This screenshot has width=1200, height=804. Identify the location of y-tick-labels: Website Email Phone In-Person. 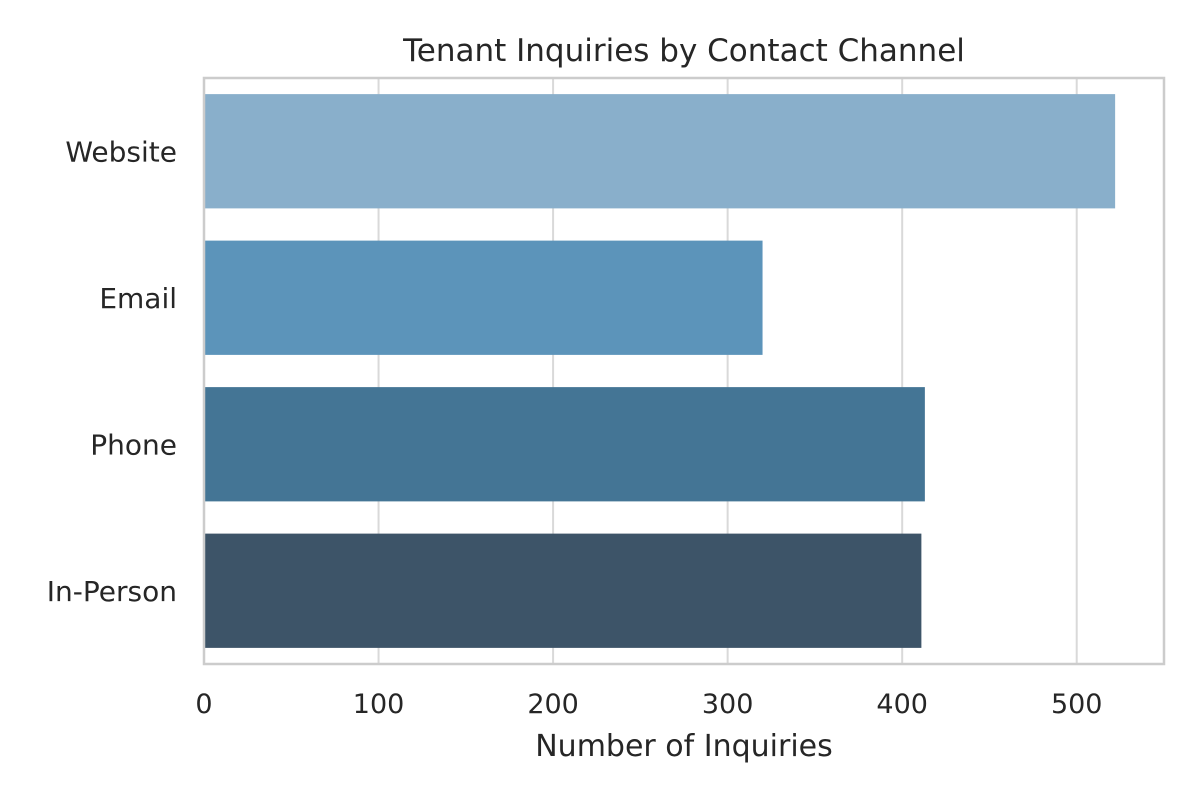
(112, 371).